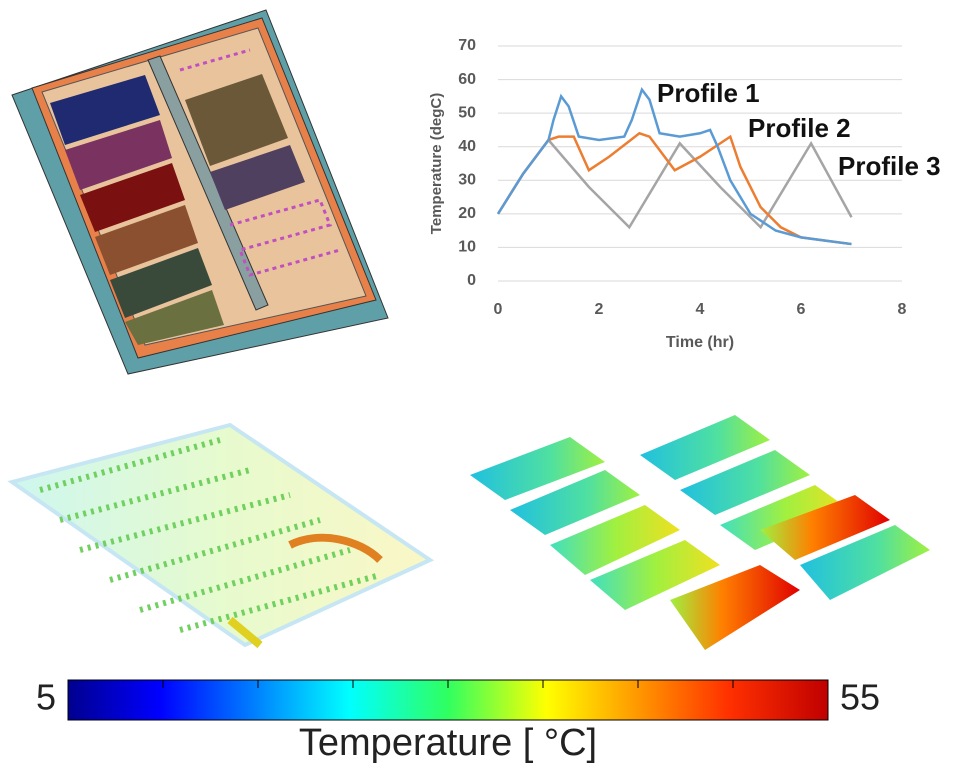 The width and height of the screenshot is (977, 775). What do you see at coordinates (436, 163) in the screenshot?
I see `y-axis-label: Temperature (degC)` at bounding box center [436, 163].